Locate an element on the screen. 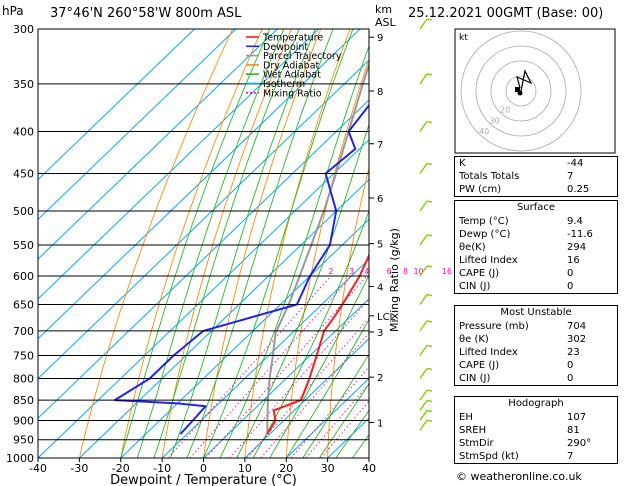 The image size is (629, 486). row-value: 0.25 is located at coordinates (578, 189).